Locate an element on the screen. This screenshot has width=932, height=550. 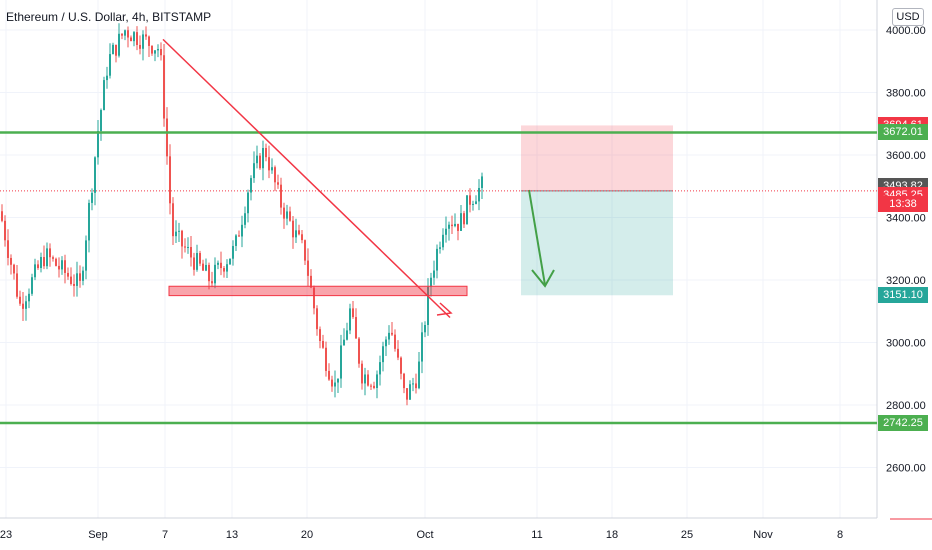
stop-loss-zone is located at coordinates (597, 158).